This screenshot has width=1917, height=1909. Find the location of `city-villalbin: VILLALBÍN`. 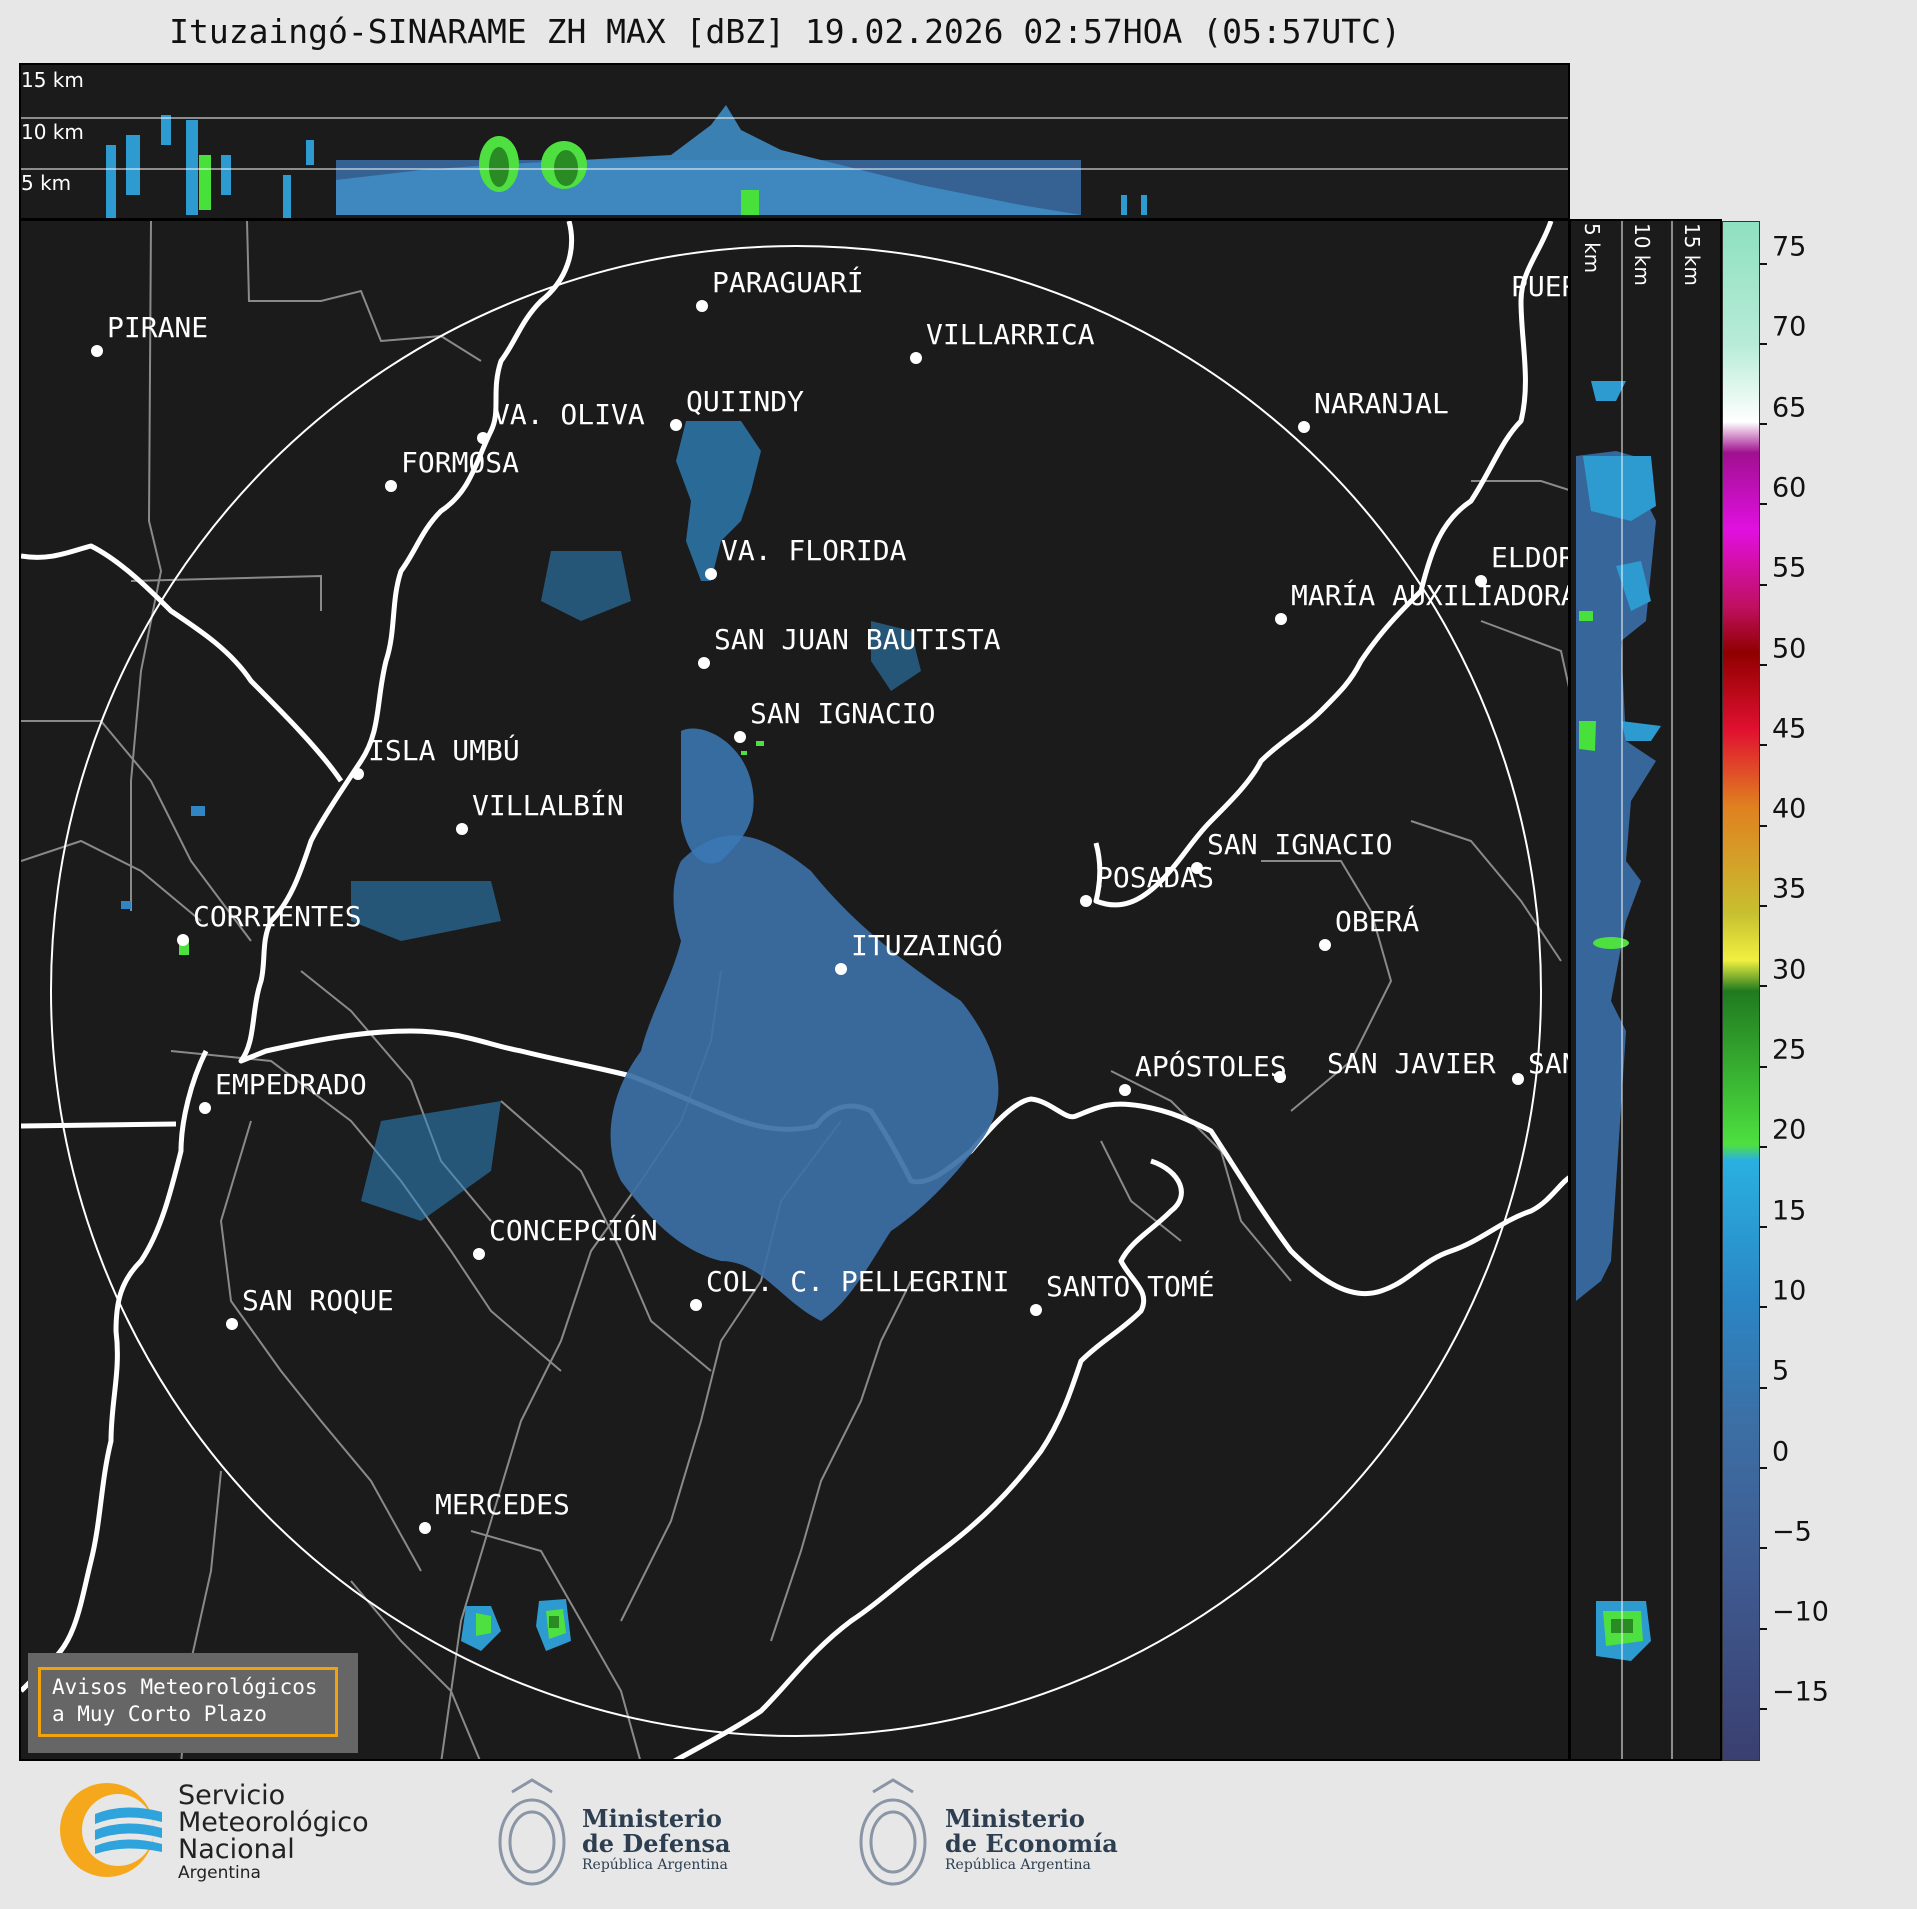

city-villalbin: VILLALBÍN is located at coordinates (540, 811).